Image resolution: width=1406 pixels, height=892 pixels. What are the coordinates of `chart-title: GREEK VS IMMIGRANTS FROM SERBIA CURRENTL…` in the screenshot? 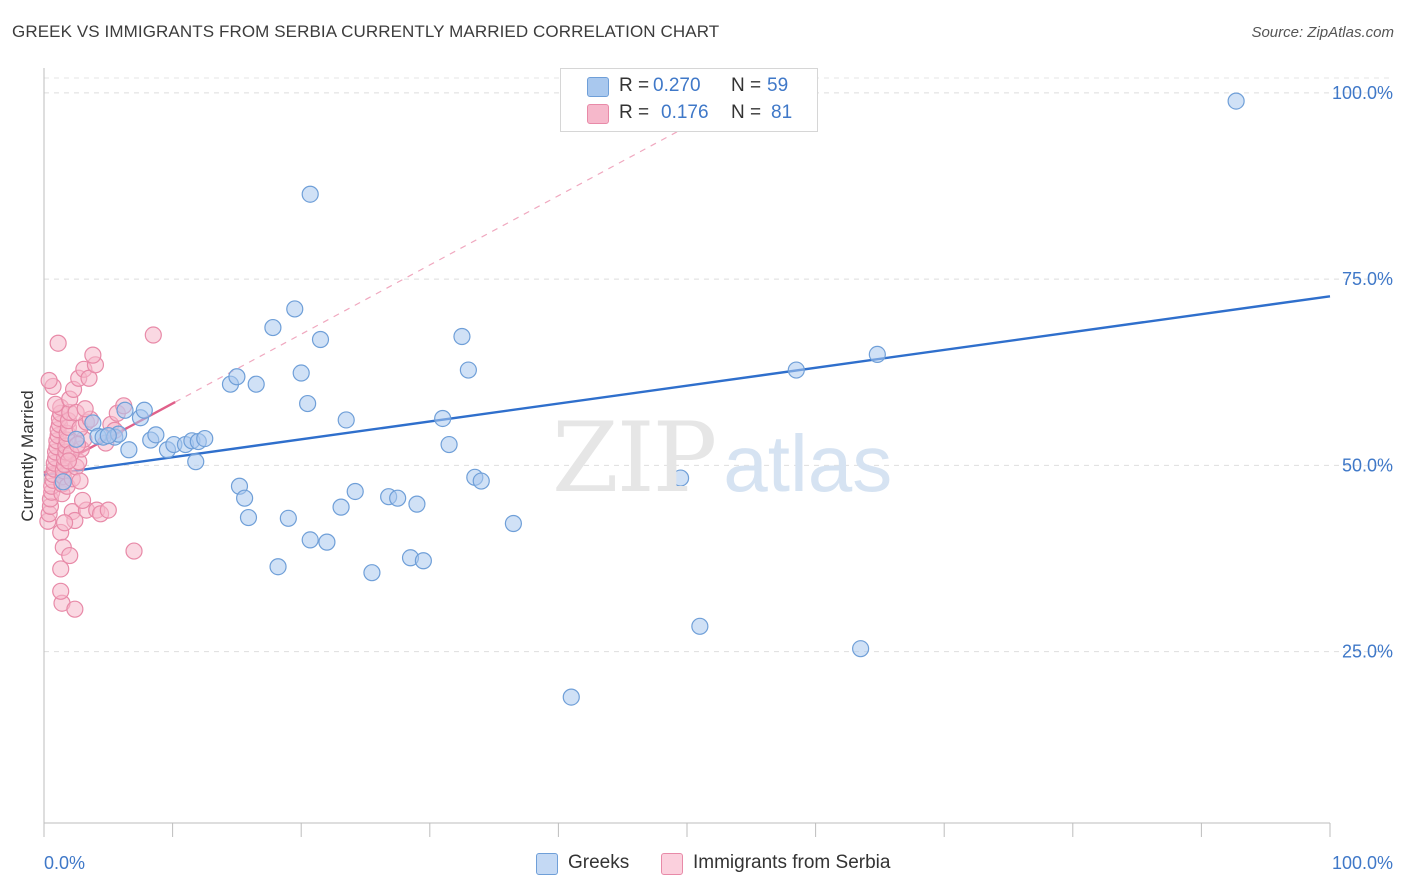 It's located at (366, 31).